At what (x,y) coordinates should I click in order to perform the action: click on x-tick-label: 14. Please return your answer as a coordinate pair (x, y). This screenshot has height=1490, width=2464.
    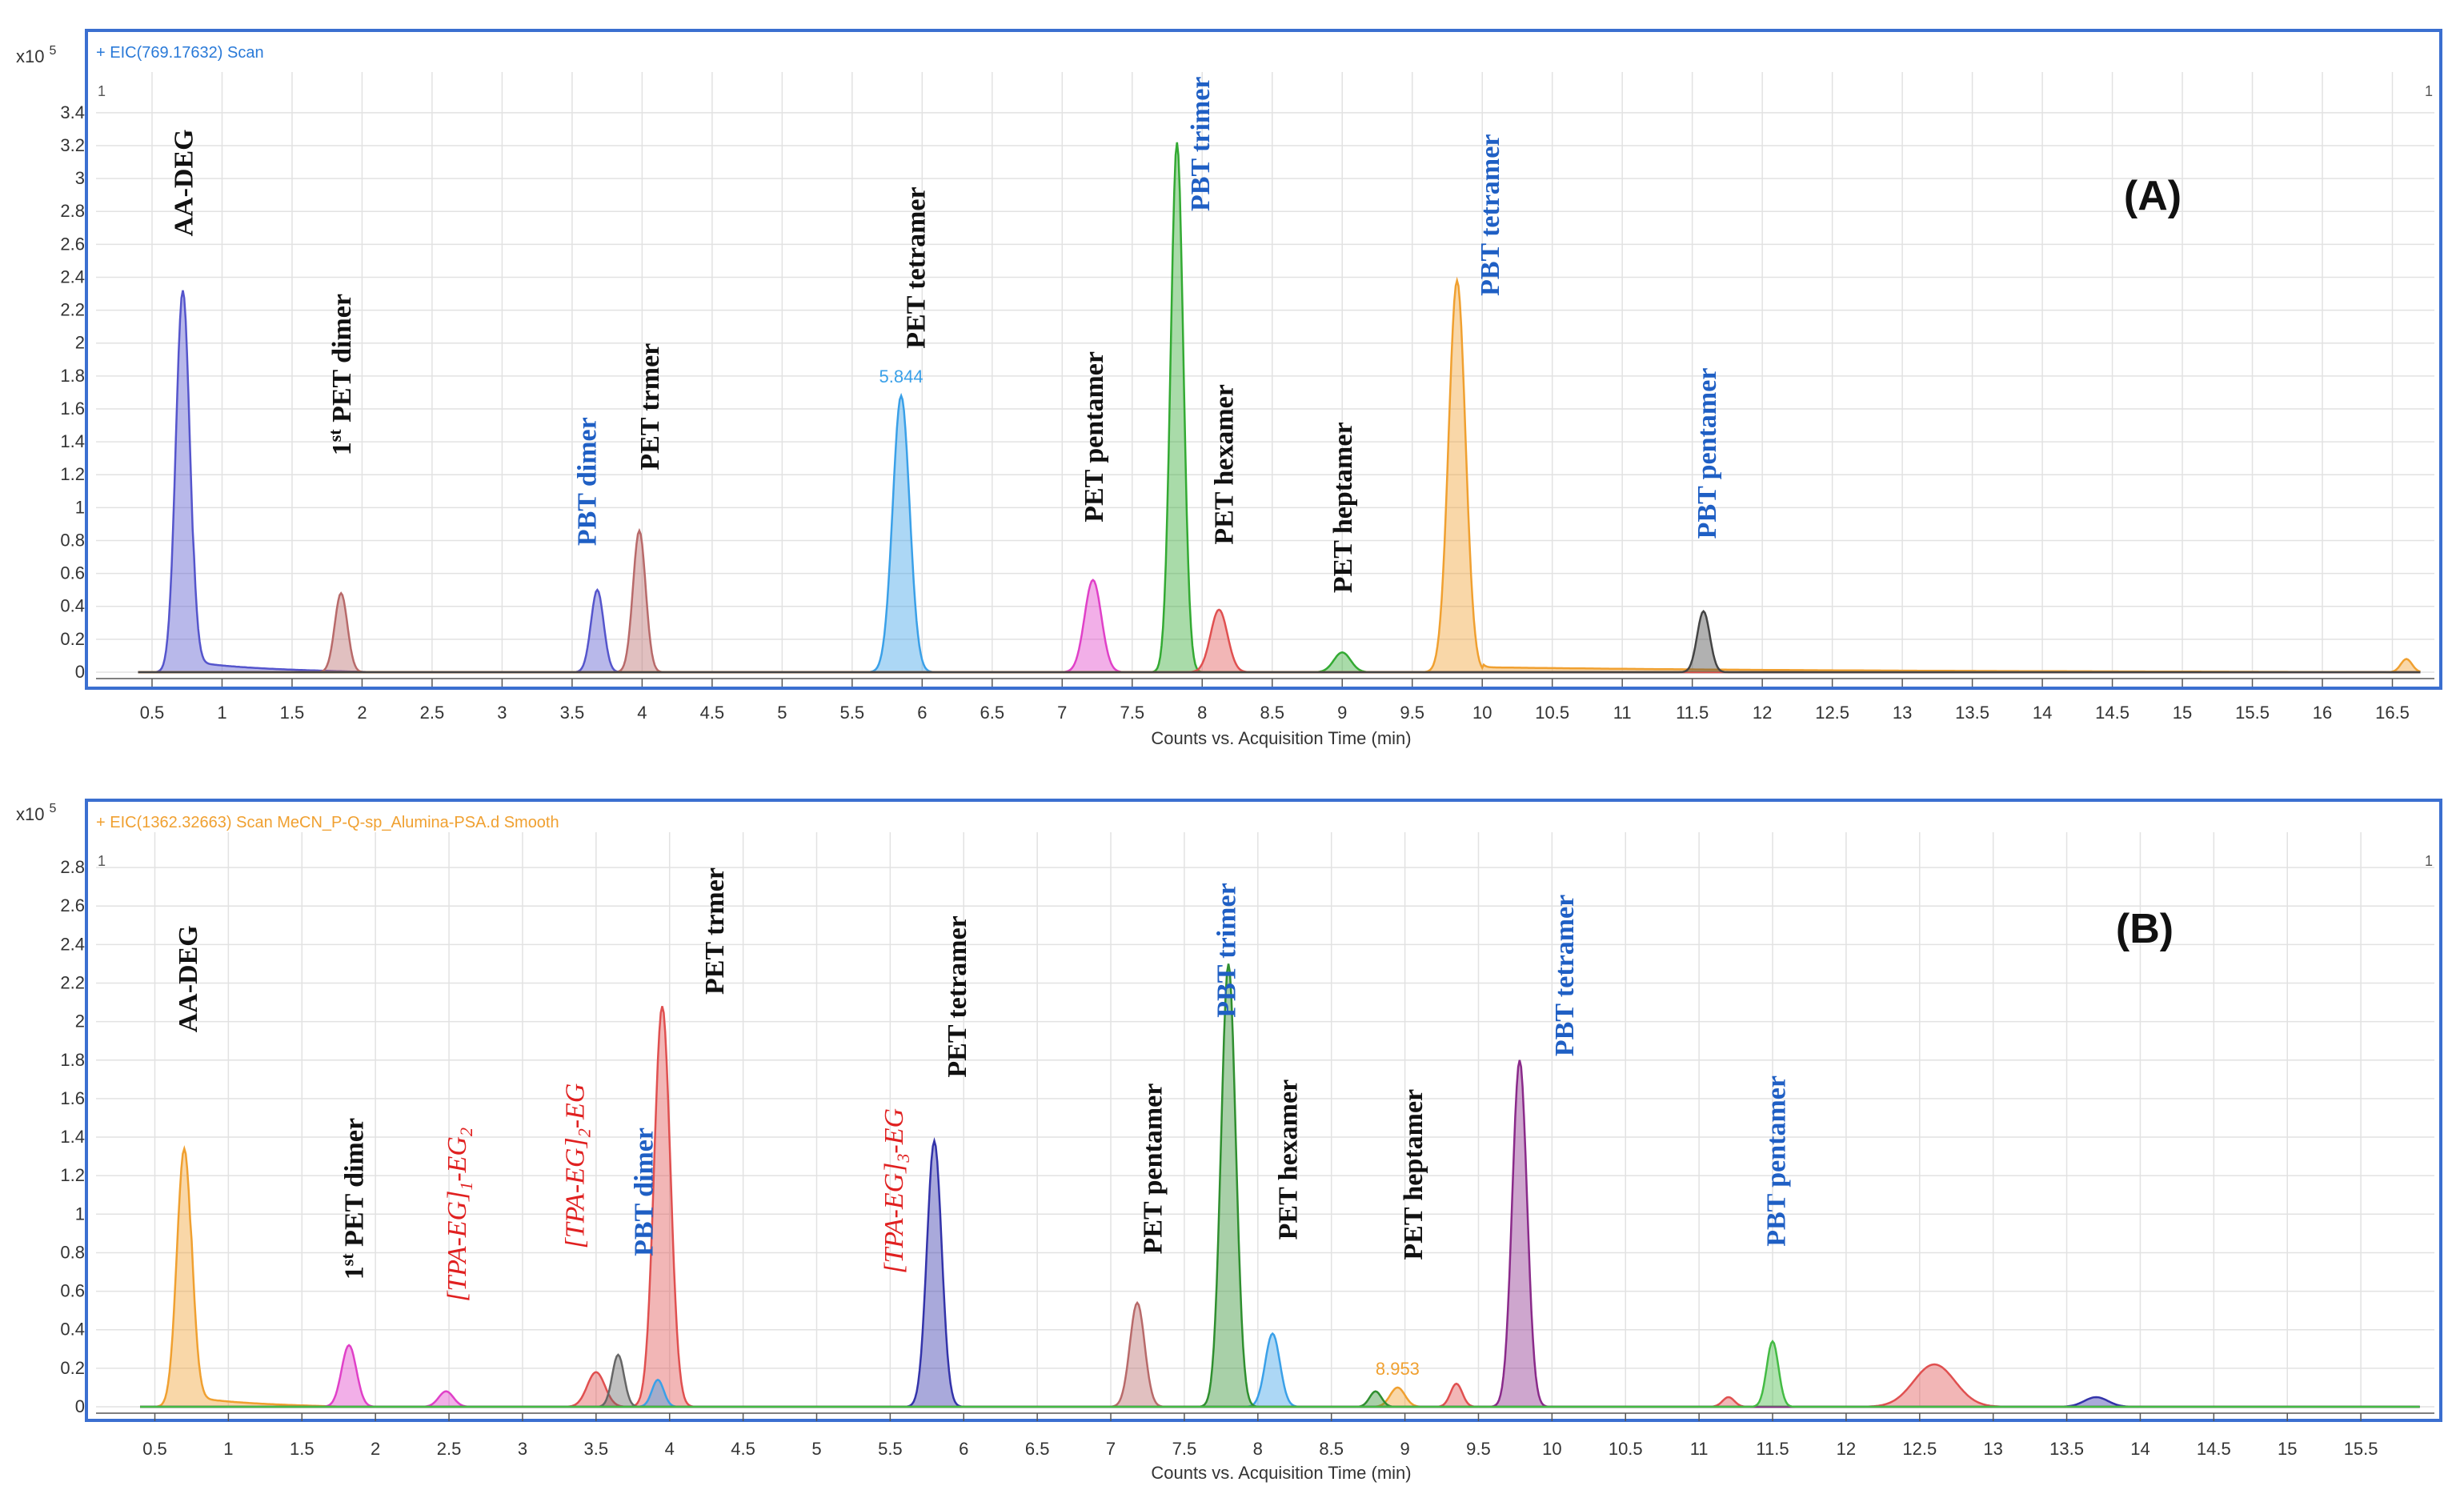
    Looking at the image, I should click on (2139, 1449).